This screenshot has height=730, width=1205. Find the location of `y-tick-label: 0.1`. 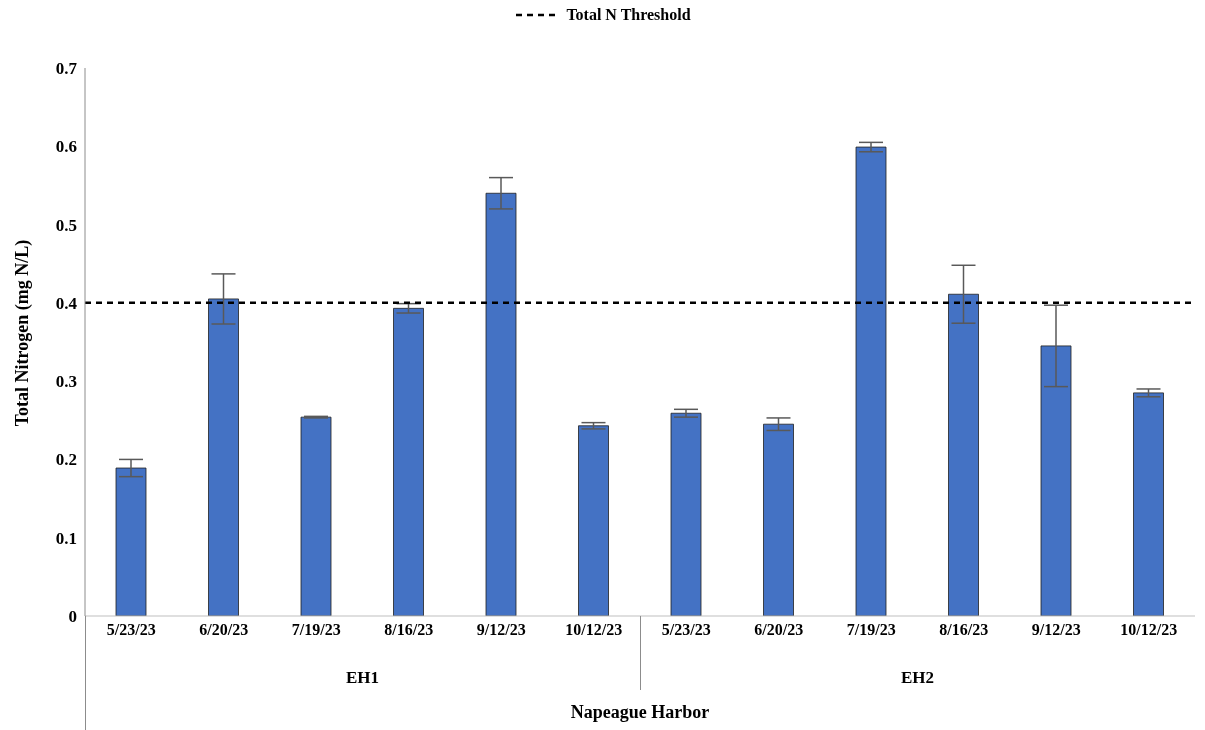

y-tick-label: 0.1 is located at coordinates (66, 538).